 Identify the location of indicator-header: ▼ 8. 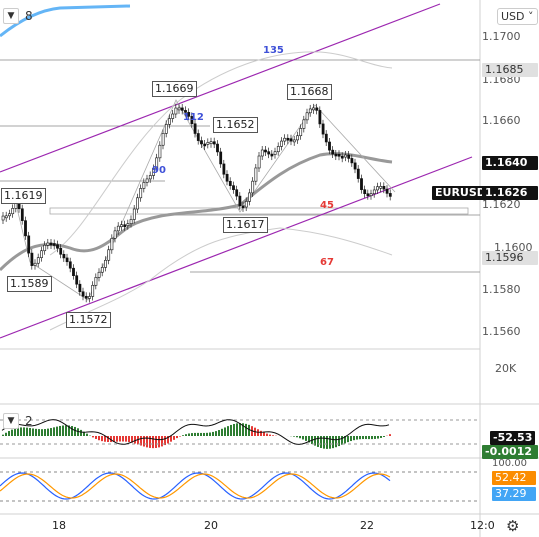
(18, 16).